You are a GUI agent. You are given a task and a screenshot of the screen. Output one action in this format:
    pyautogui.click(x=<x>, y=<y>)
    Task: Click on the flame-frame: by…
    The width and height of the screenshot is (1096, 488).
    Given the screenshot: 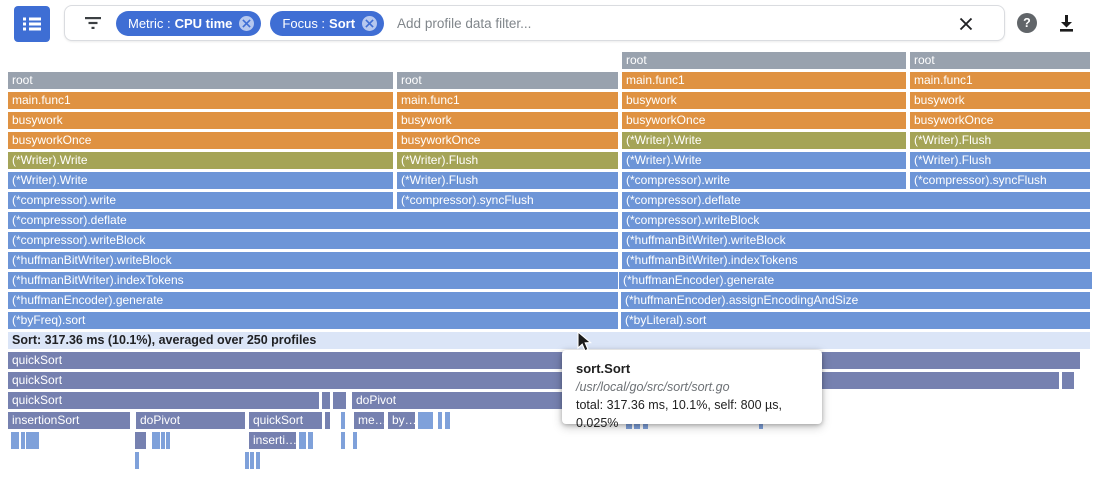 What is the action you would take?
    pyautogui.click(x=401, y=420)
    